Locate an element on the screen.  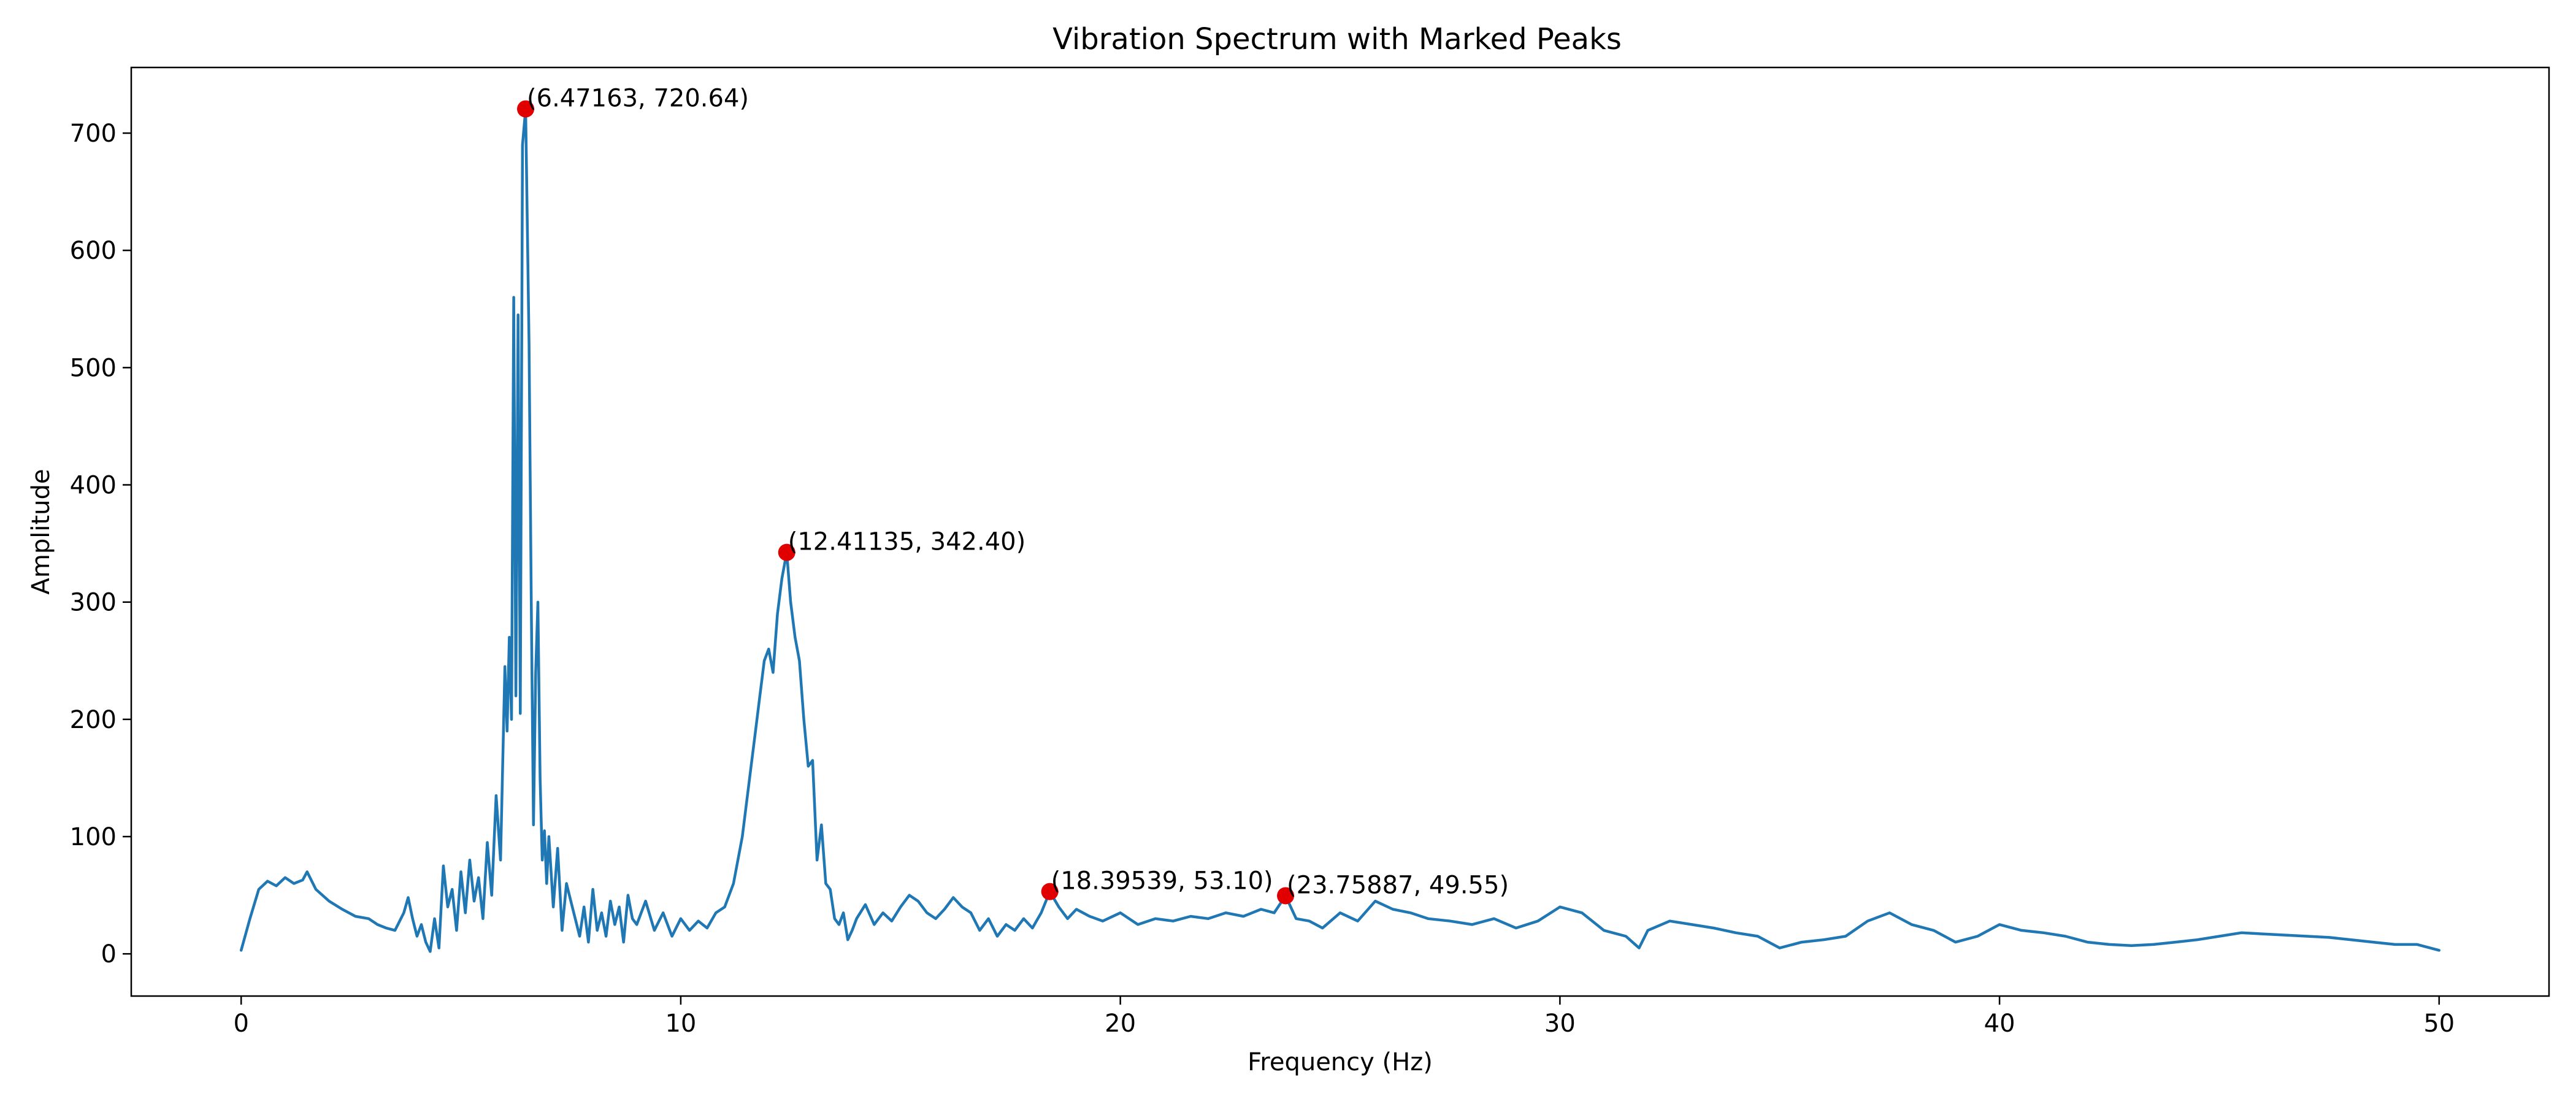
y-tick-label: 100 is located at coordinates (93, 837).